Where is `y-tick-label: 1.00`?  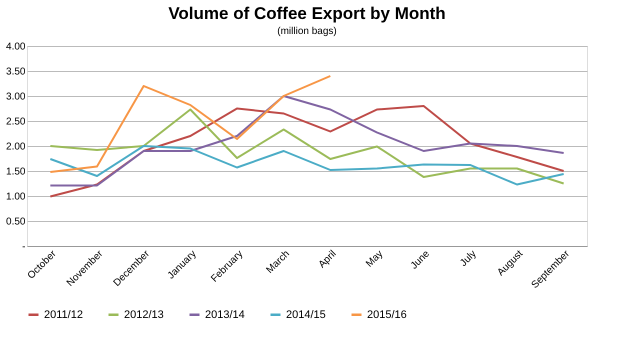 y-tick-label: 1.00 is located at coordinates (16, 197).